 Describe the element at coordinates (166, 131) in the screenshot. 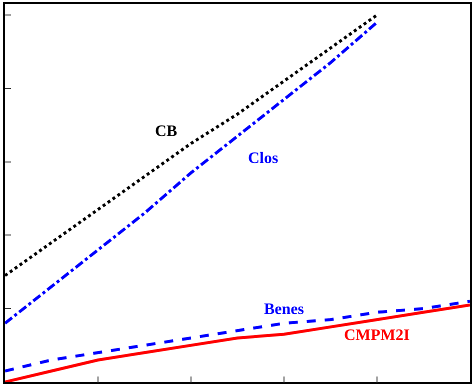

I see `series-label: CB` at that location.